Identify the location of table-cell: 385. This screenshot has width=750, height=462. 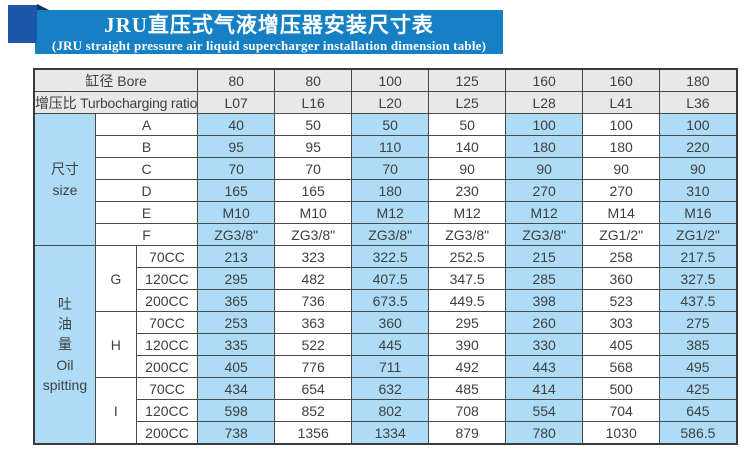
(698, 344).